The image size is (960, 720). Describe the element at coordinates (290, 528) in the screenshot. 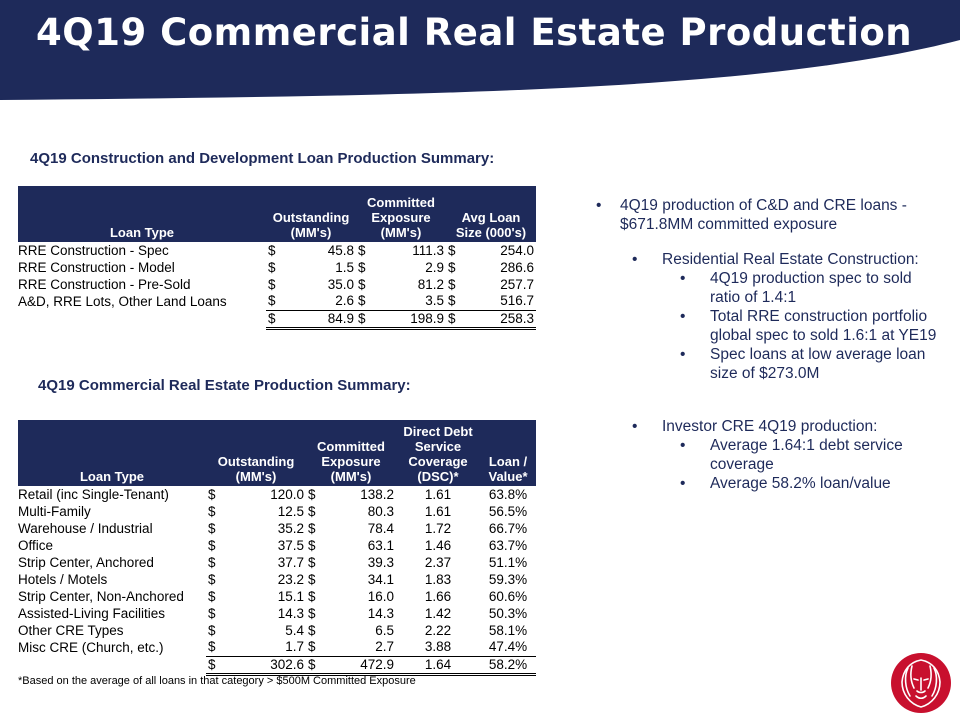

I see `outstanding-cell: 35.2` at that location.